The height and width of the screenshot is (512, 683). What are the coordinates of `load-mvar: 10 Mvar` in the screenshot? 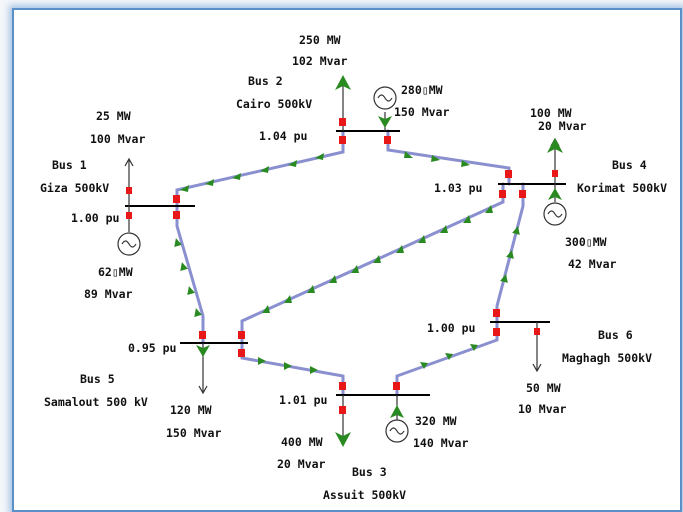 It's located at (542, 409).